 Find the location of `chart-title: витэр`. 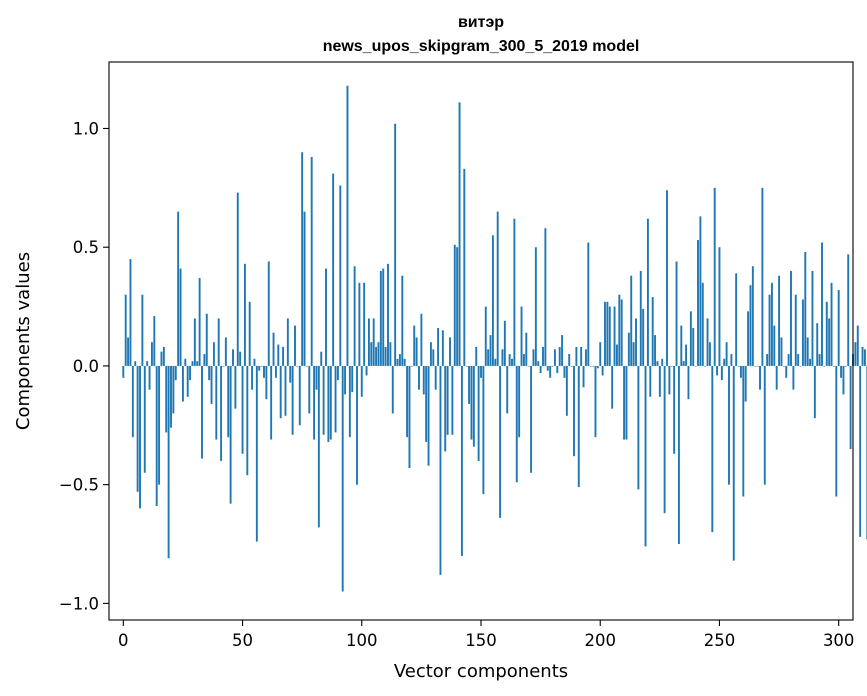

chart-title: витэр is located at coordinates (481, 22).